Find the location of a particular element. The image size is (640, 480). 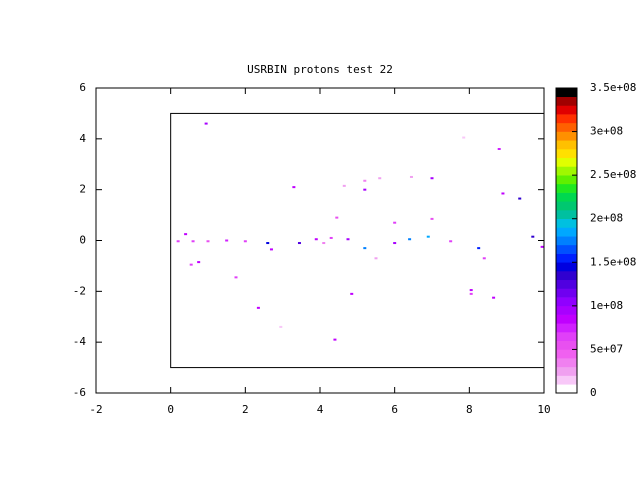

y-tick-label: 2 is located at coordinates (82, 189).